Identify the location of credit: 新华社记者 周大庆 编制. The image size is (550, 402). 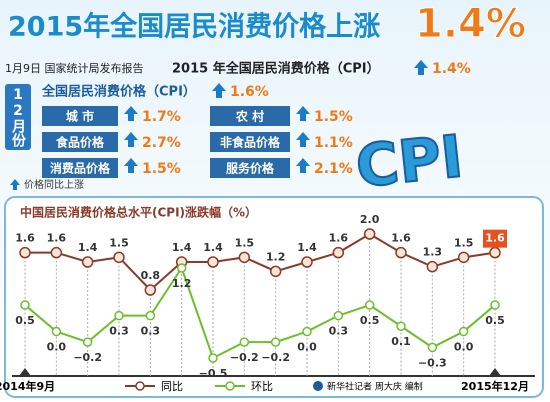
(375, 387).